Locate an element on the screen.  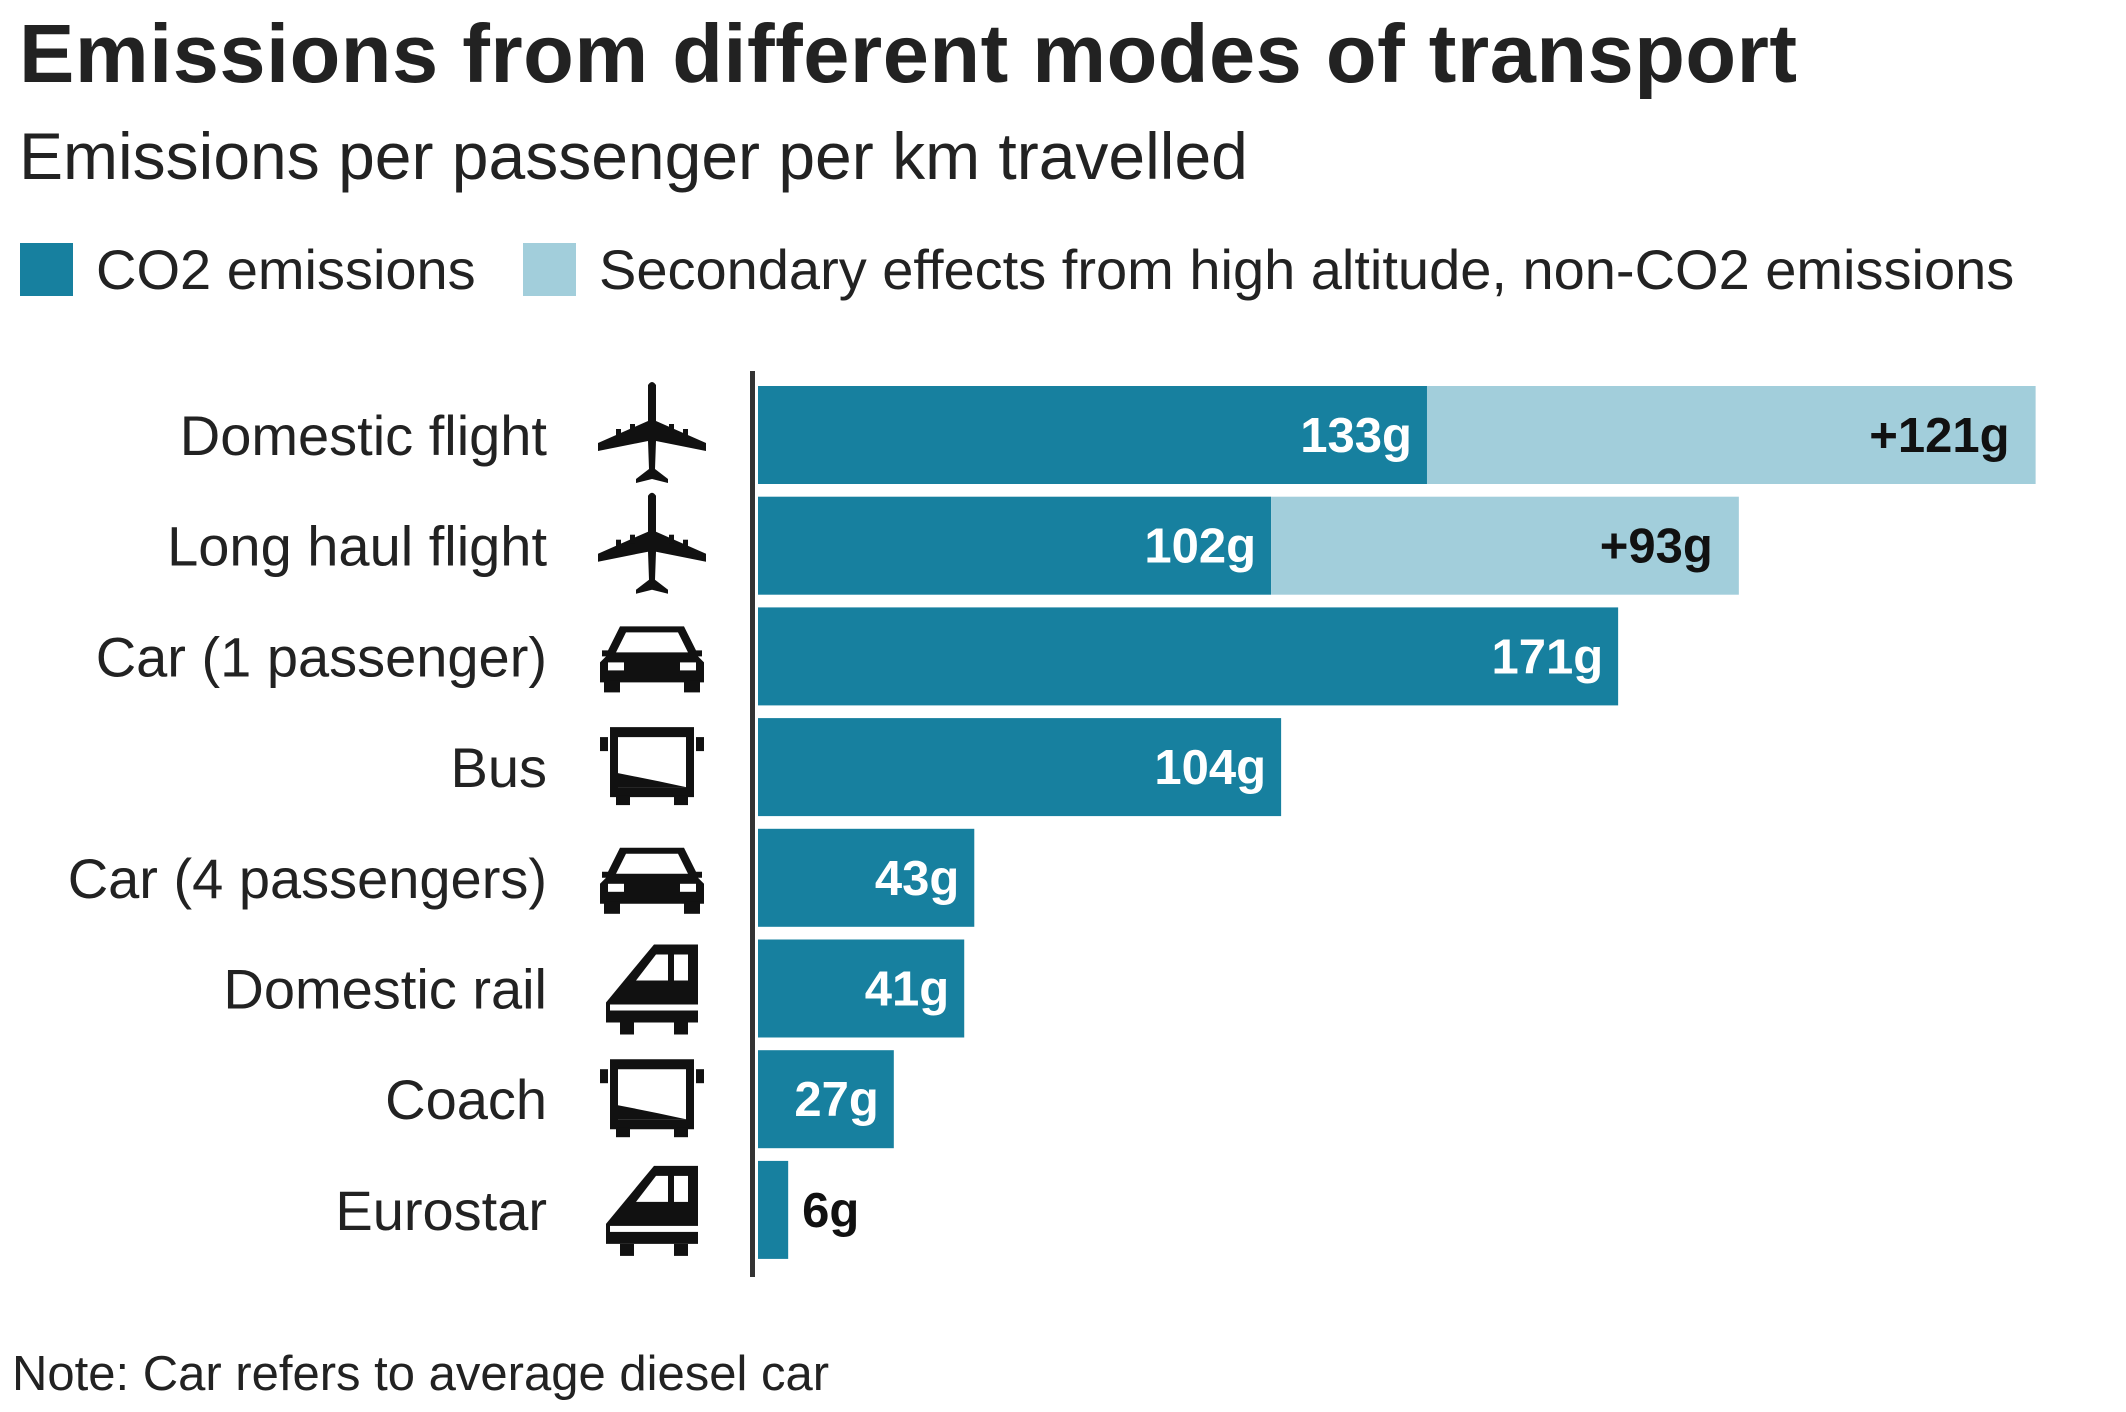
category-label: Car (4 passengers) is located at coordinates (307, 878).